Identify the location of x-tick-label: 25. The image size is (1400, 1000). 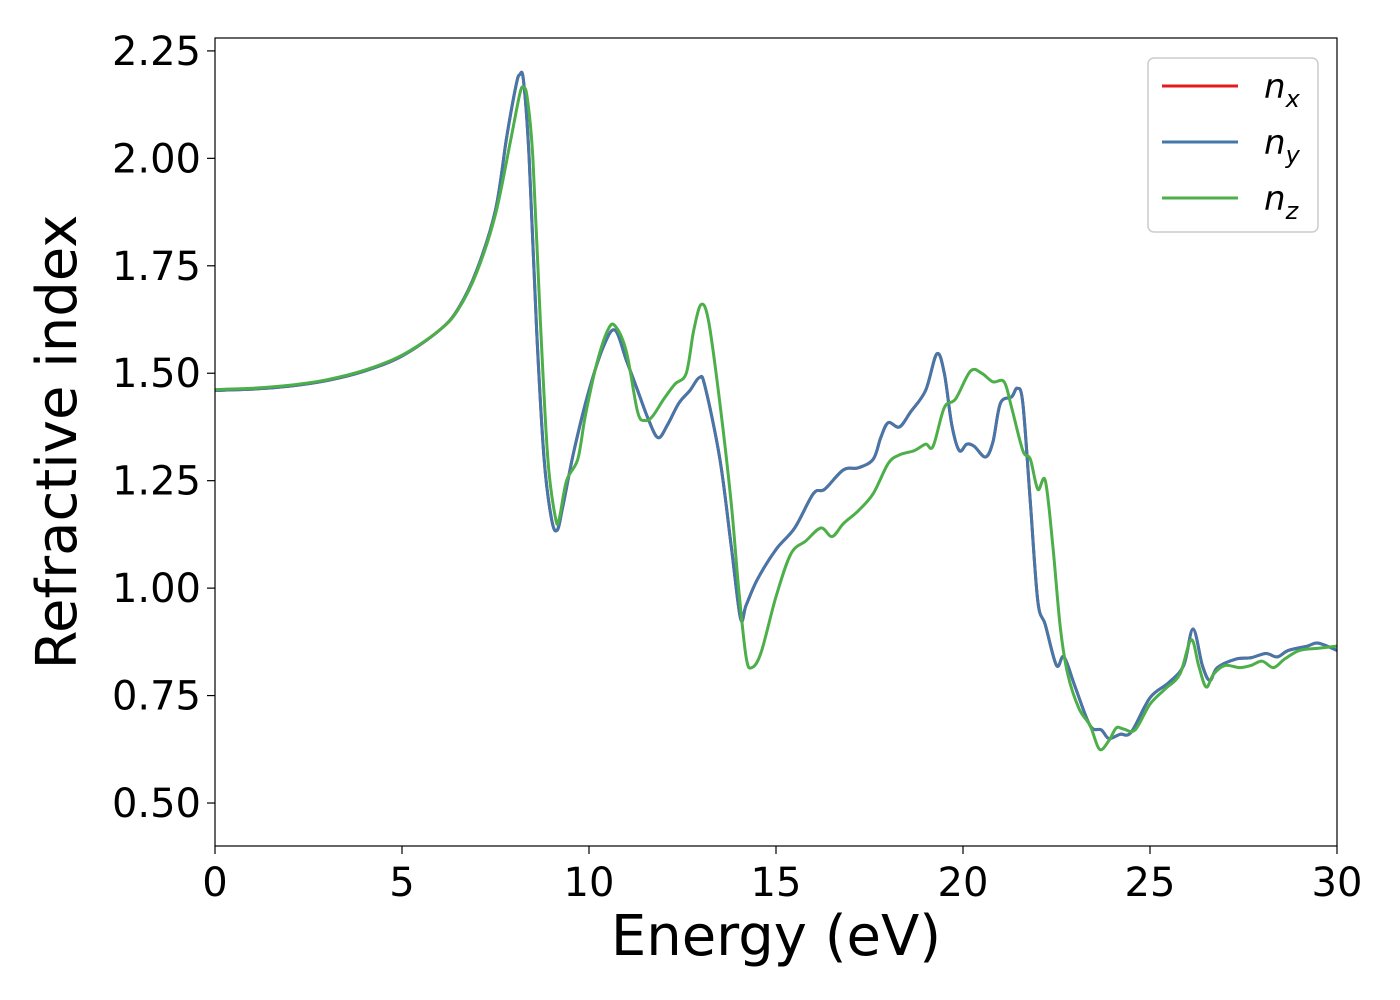
(1150, 883).